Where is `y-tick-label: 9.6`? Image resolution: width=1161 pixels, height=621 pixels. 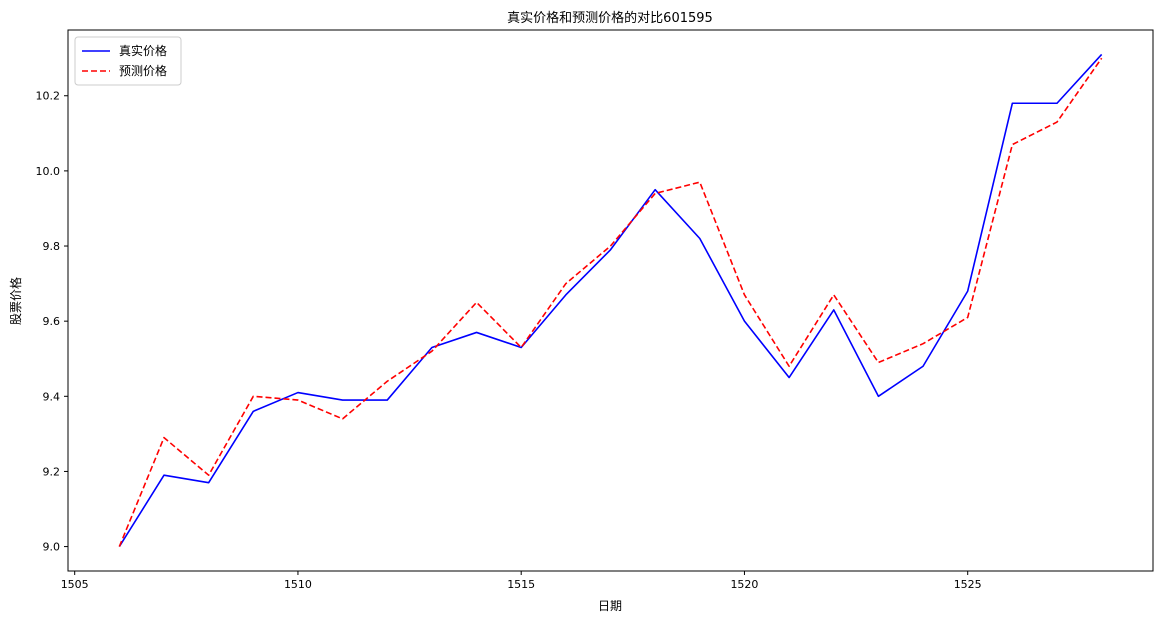 y-tick-label: 9.6 is located at coordinates (52, 321).